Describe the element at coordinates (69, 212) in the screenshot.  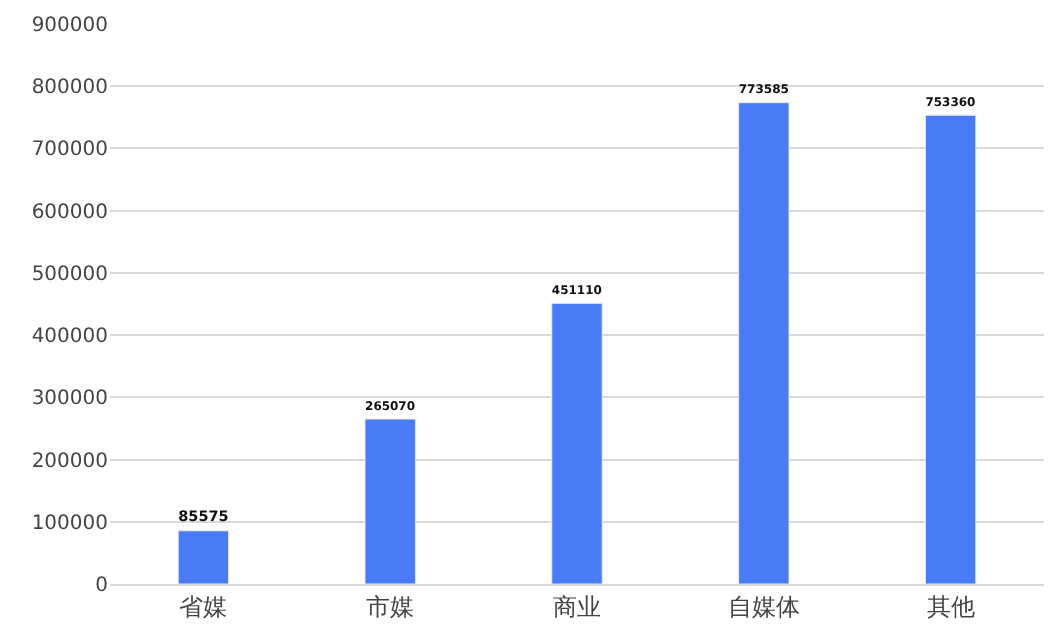
I see `y-tick-label: 600000` at that location.